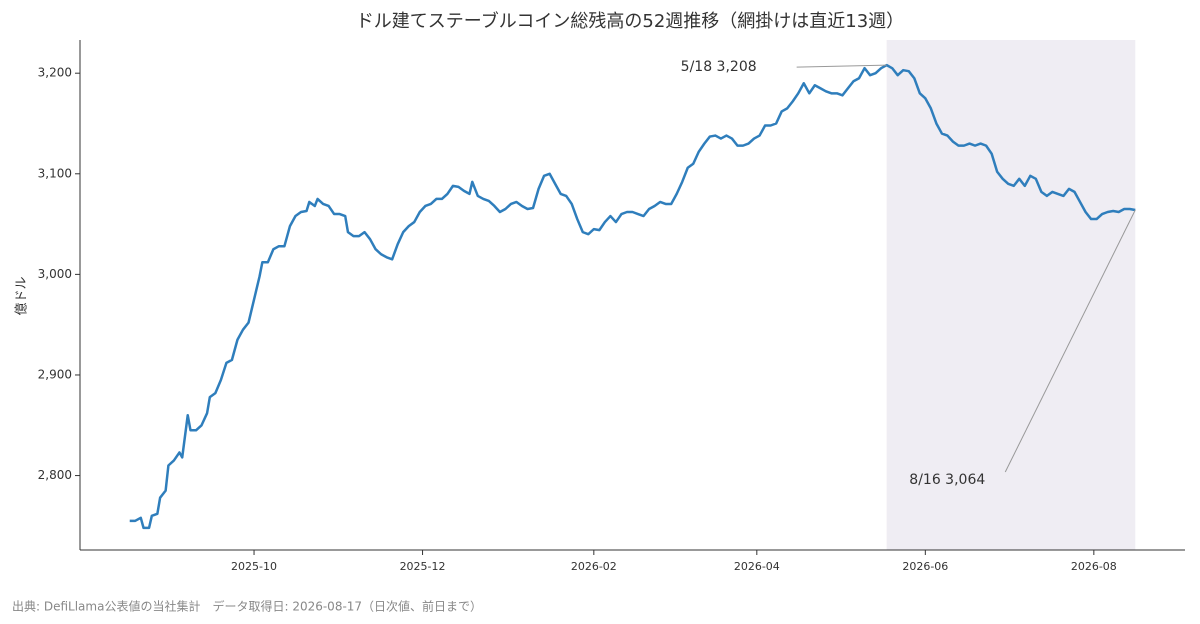 This screenshot has width=1200, height=624. What do you see at coordinates (55, 475) in the screenshot?
I see `y-tick-label: 2,800` at bounding box center [55, 475].